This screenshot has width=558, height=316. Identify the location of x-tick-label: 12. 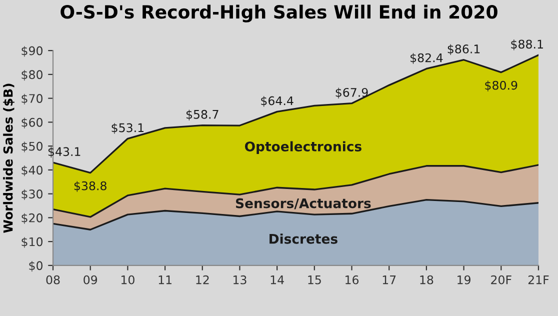
(202, 279).